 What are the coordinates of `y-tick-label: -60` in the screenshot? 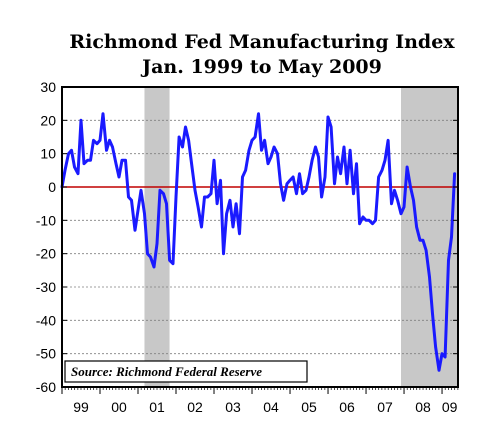 It's located at (46, 387).